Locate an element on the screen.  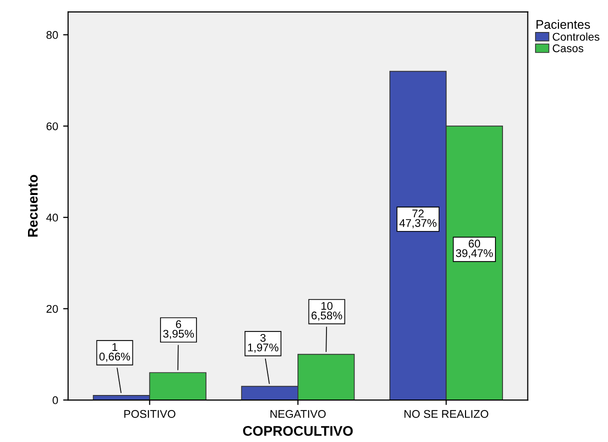
y-tick-label: 0 is located at coordinates (55, 400).